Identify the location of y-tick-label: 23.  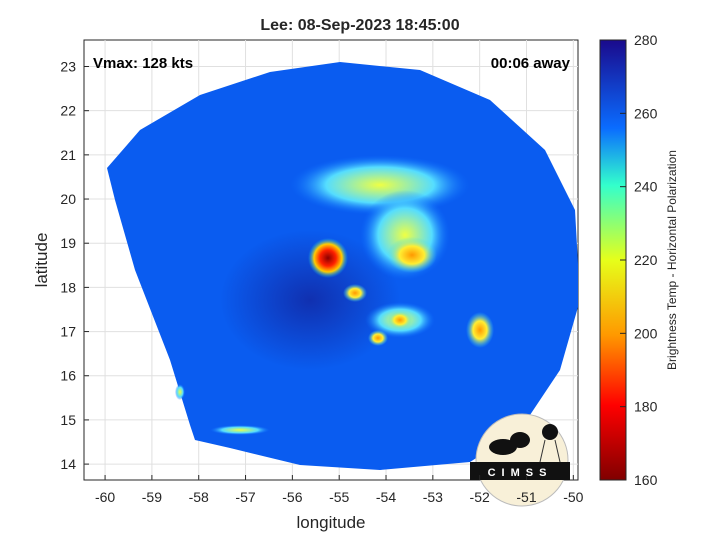
(68, 67).